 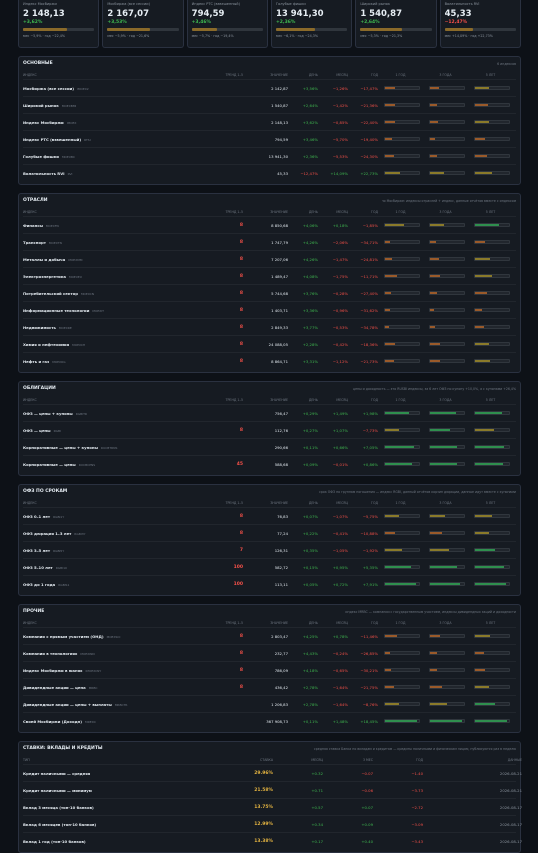 What do you see at coordinates (65, 327) in the screenshot?
I see `index-ticker: MOEXRE` at bounding box center [65, 327].